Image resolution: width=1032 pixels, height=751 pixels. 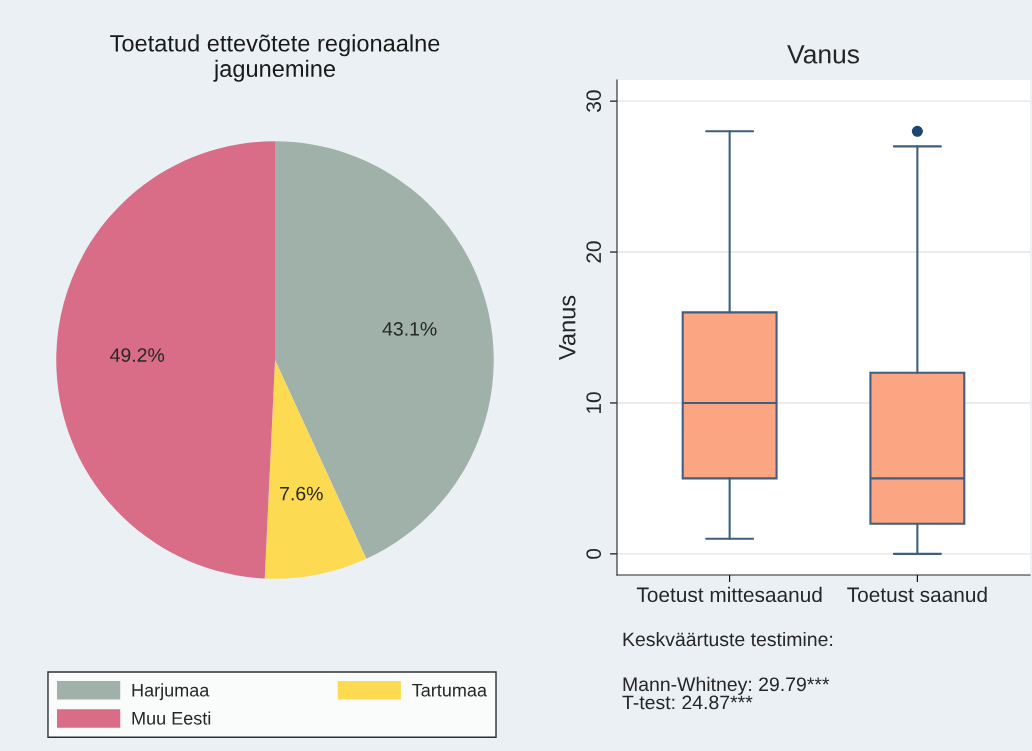 I want to click on legend-label: Tartumaa, so click(x=449, y=690).